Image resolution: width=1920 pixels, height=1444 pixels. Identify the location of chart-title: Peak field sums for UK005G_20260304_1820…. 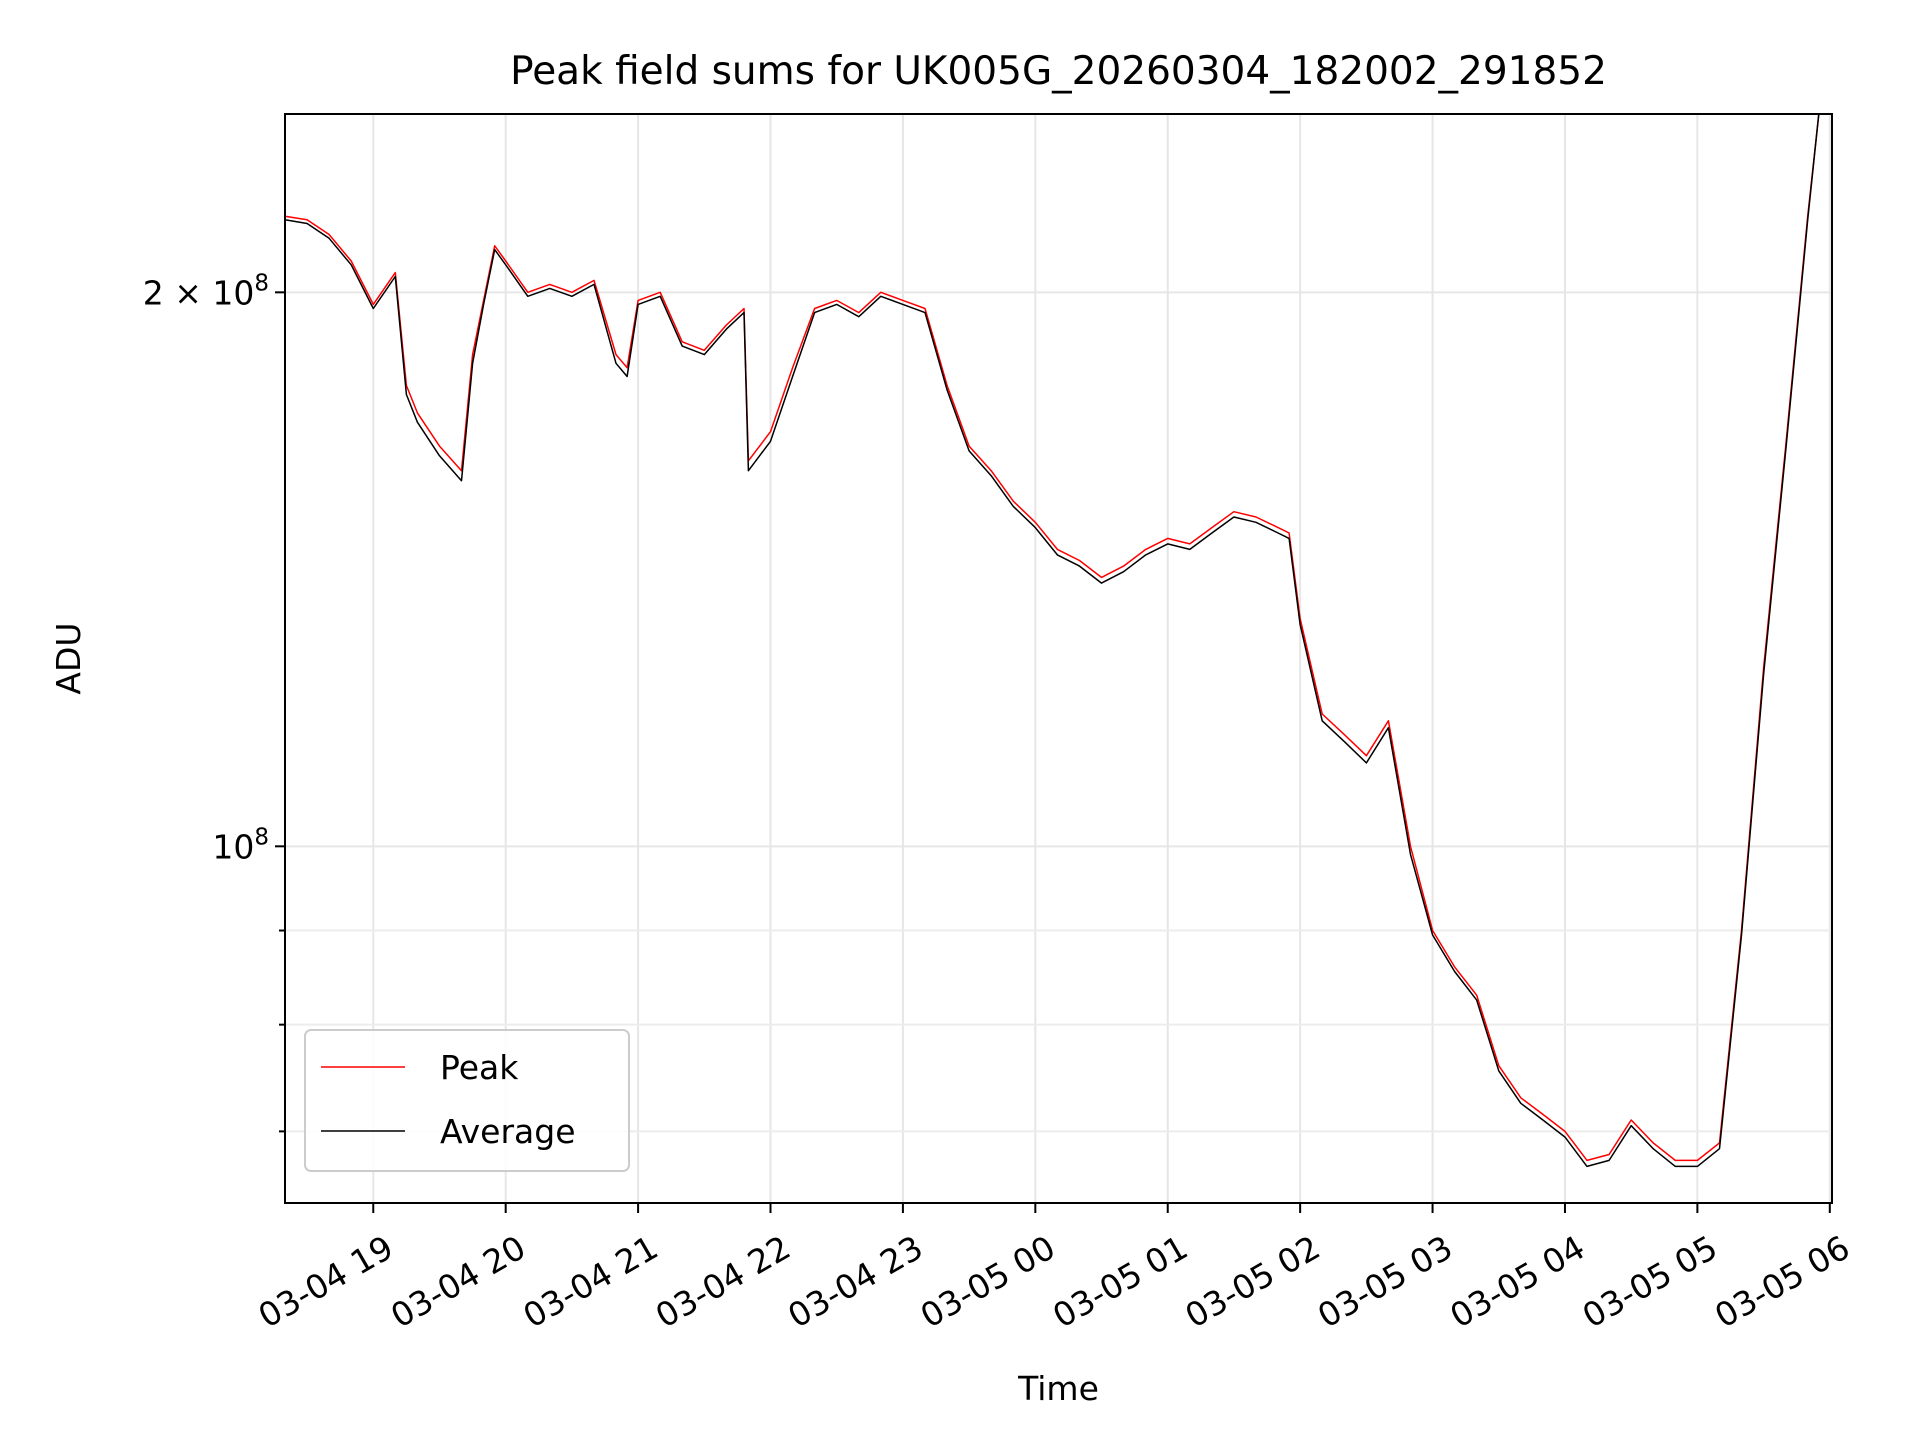
(1058, 71).